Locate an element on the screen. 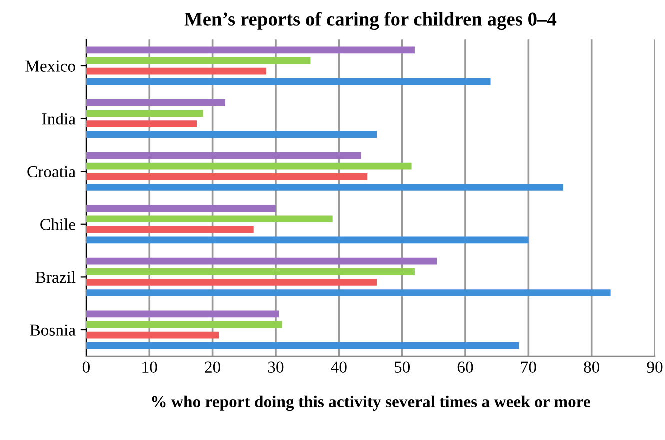 The width and height of the screenshot is (665, 440). x-tick-label: 10 is located at coordinates (150, 367).